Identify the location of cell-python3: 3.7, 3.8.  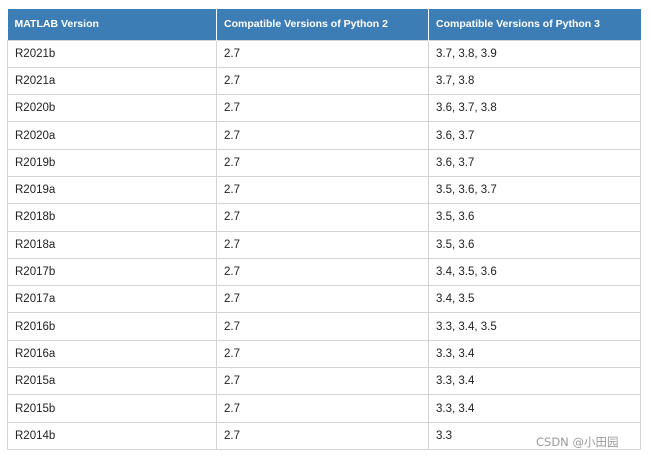
(534, 81).